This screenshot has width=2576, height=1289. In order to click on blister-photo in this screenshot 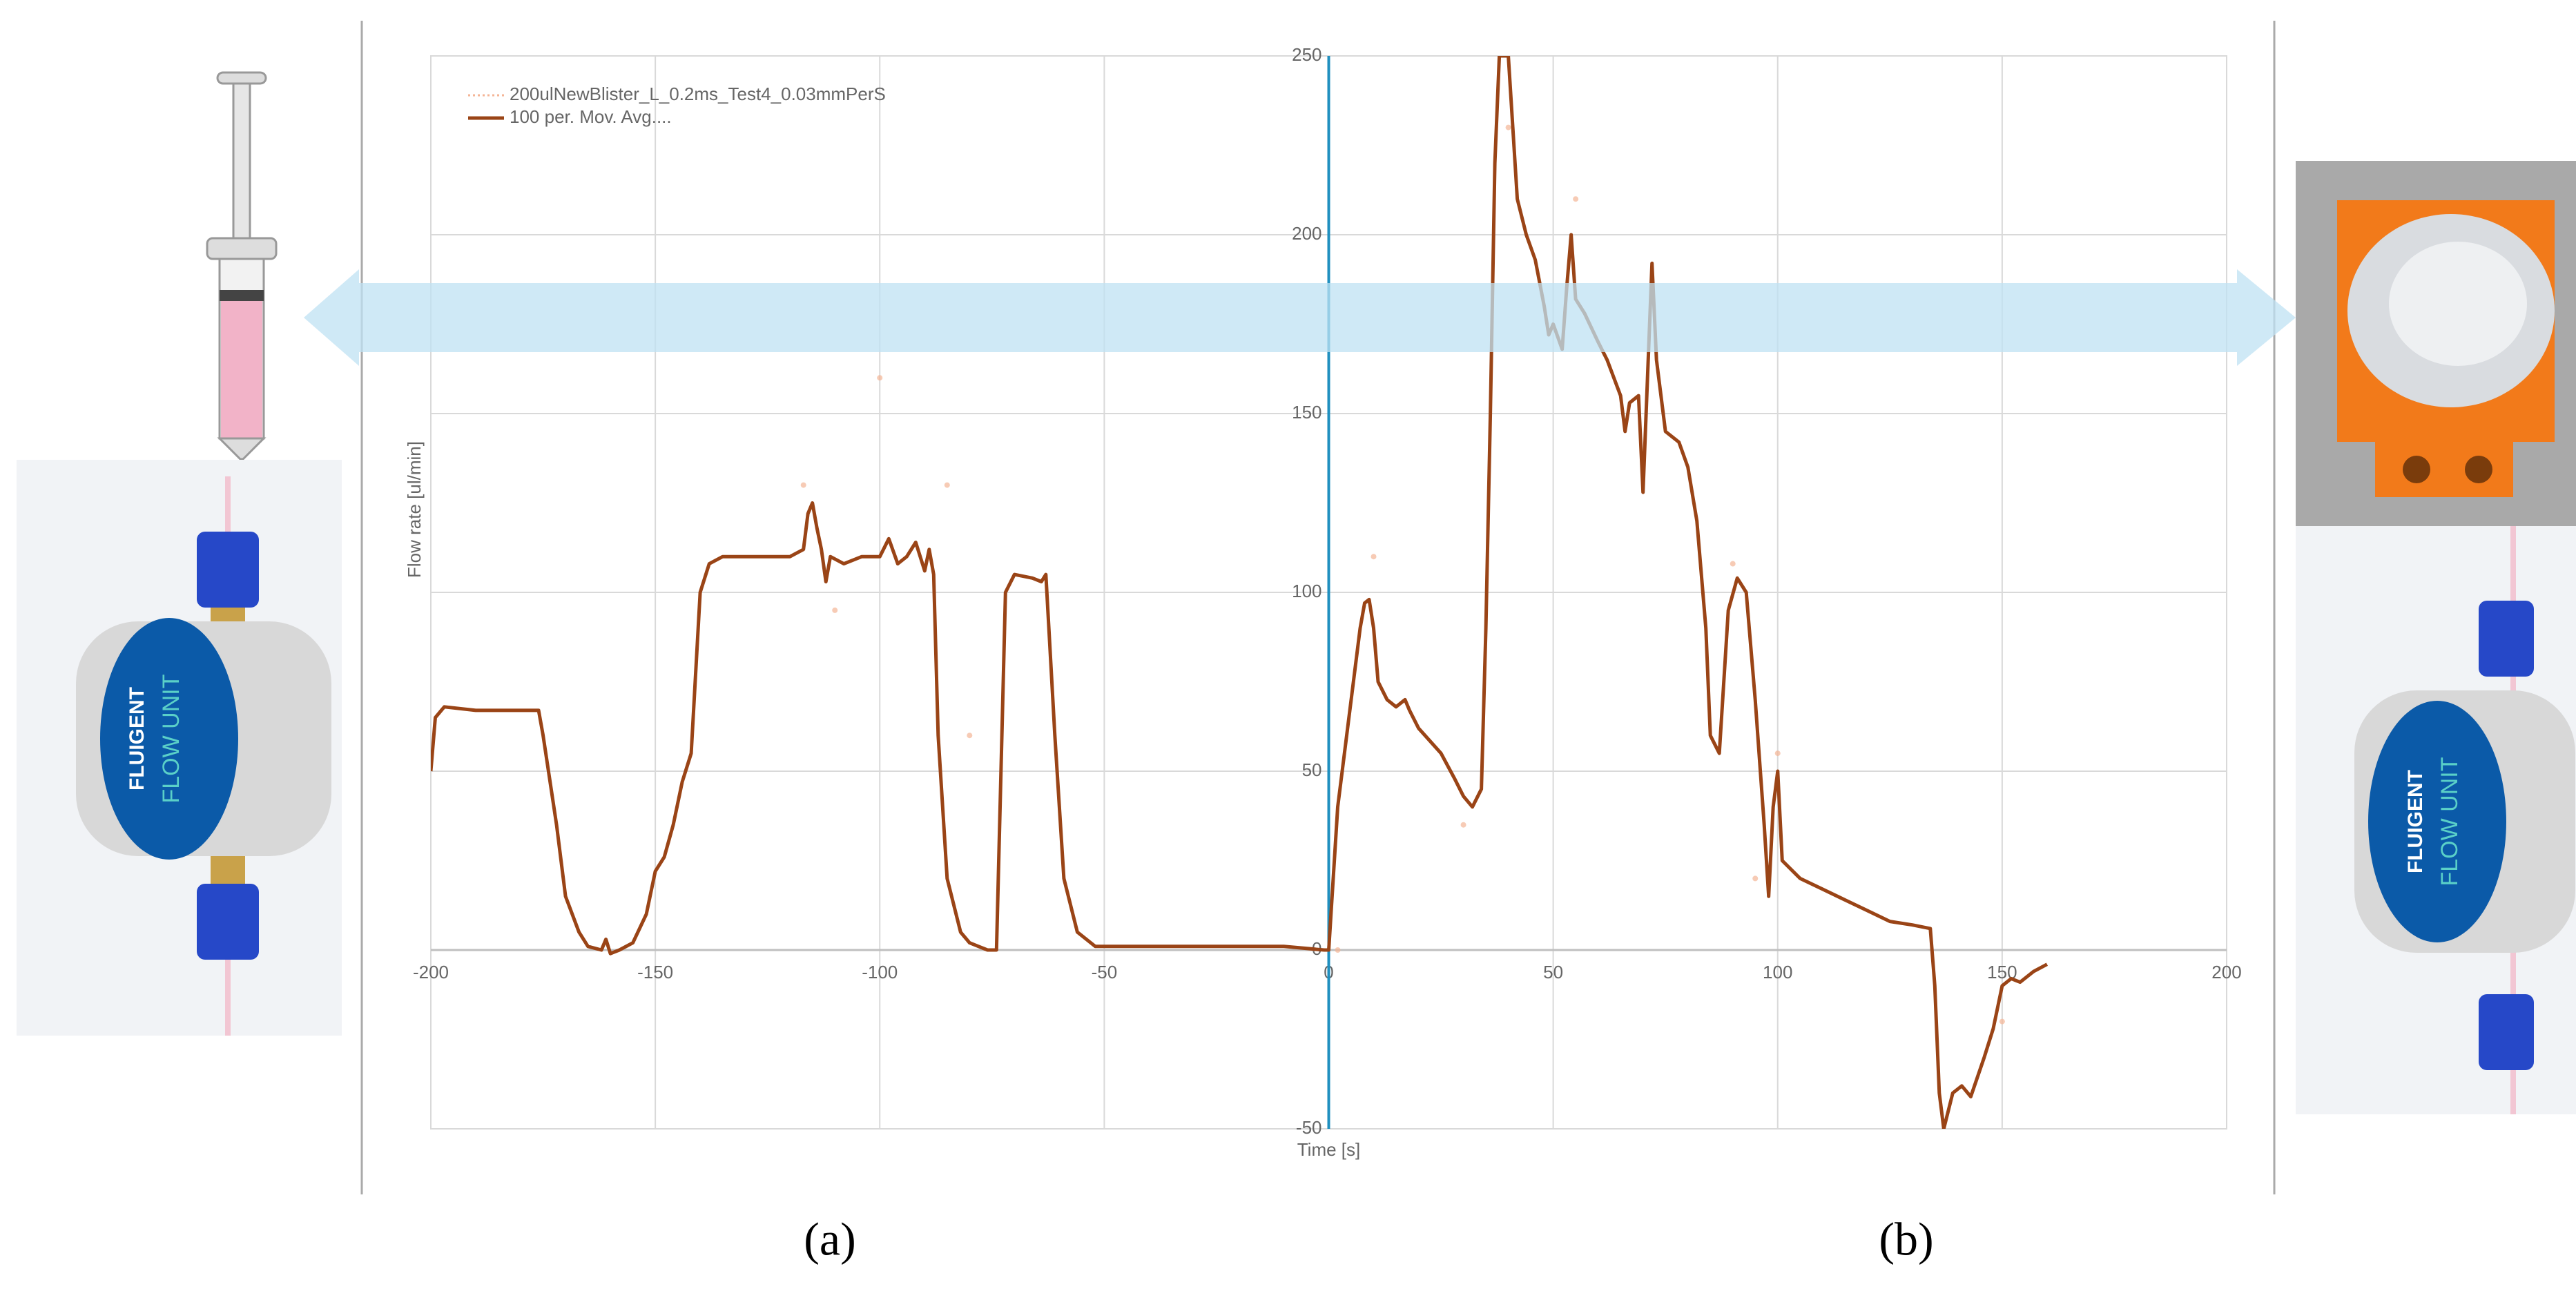, I will do `click(2436, 343)`.